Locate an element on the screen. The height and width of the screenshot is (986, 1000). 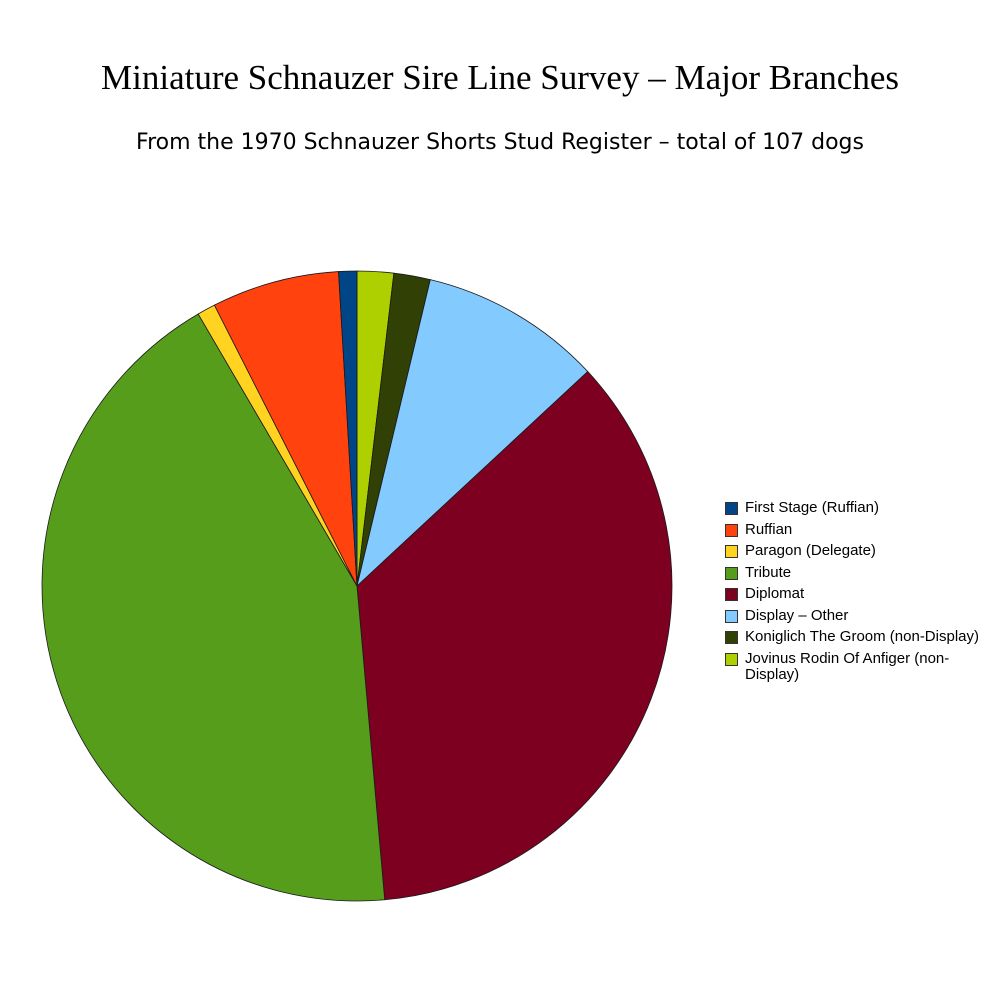
legend-item: Paragon (Delegate) is located at coordinates (855, 551).